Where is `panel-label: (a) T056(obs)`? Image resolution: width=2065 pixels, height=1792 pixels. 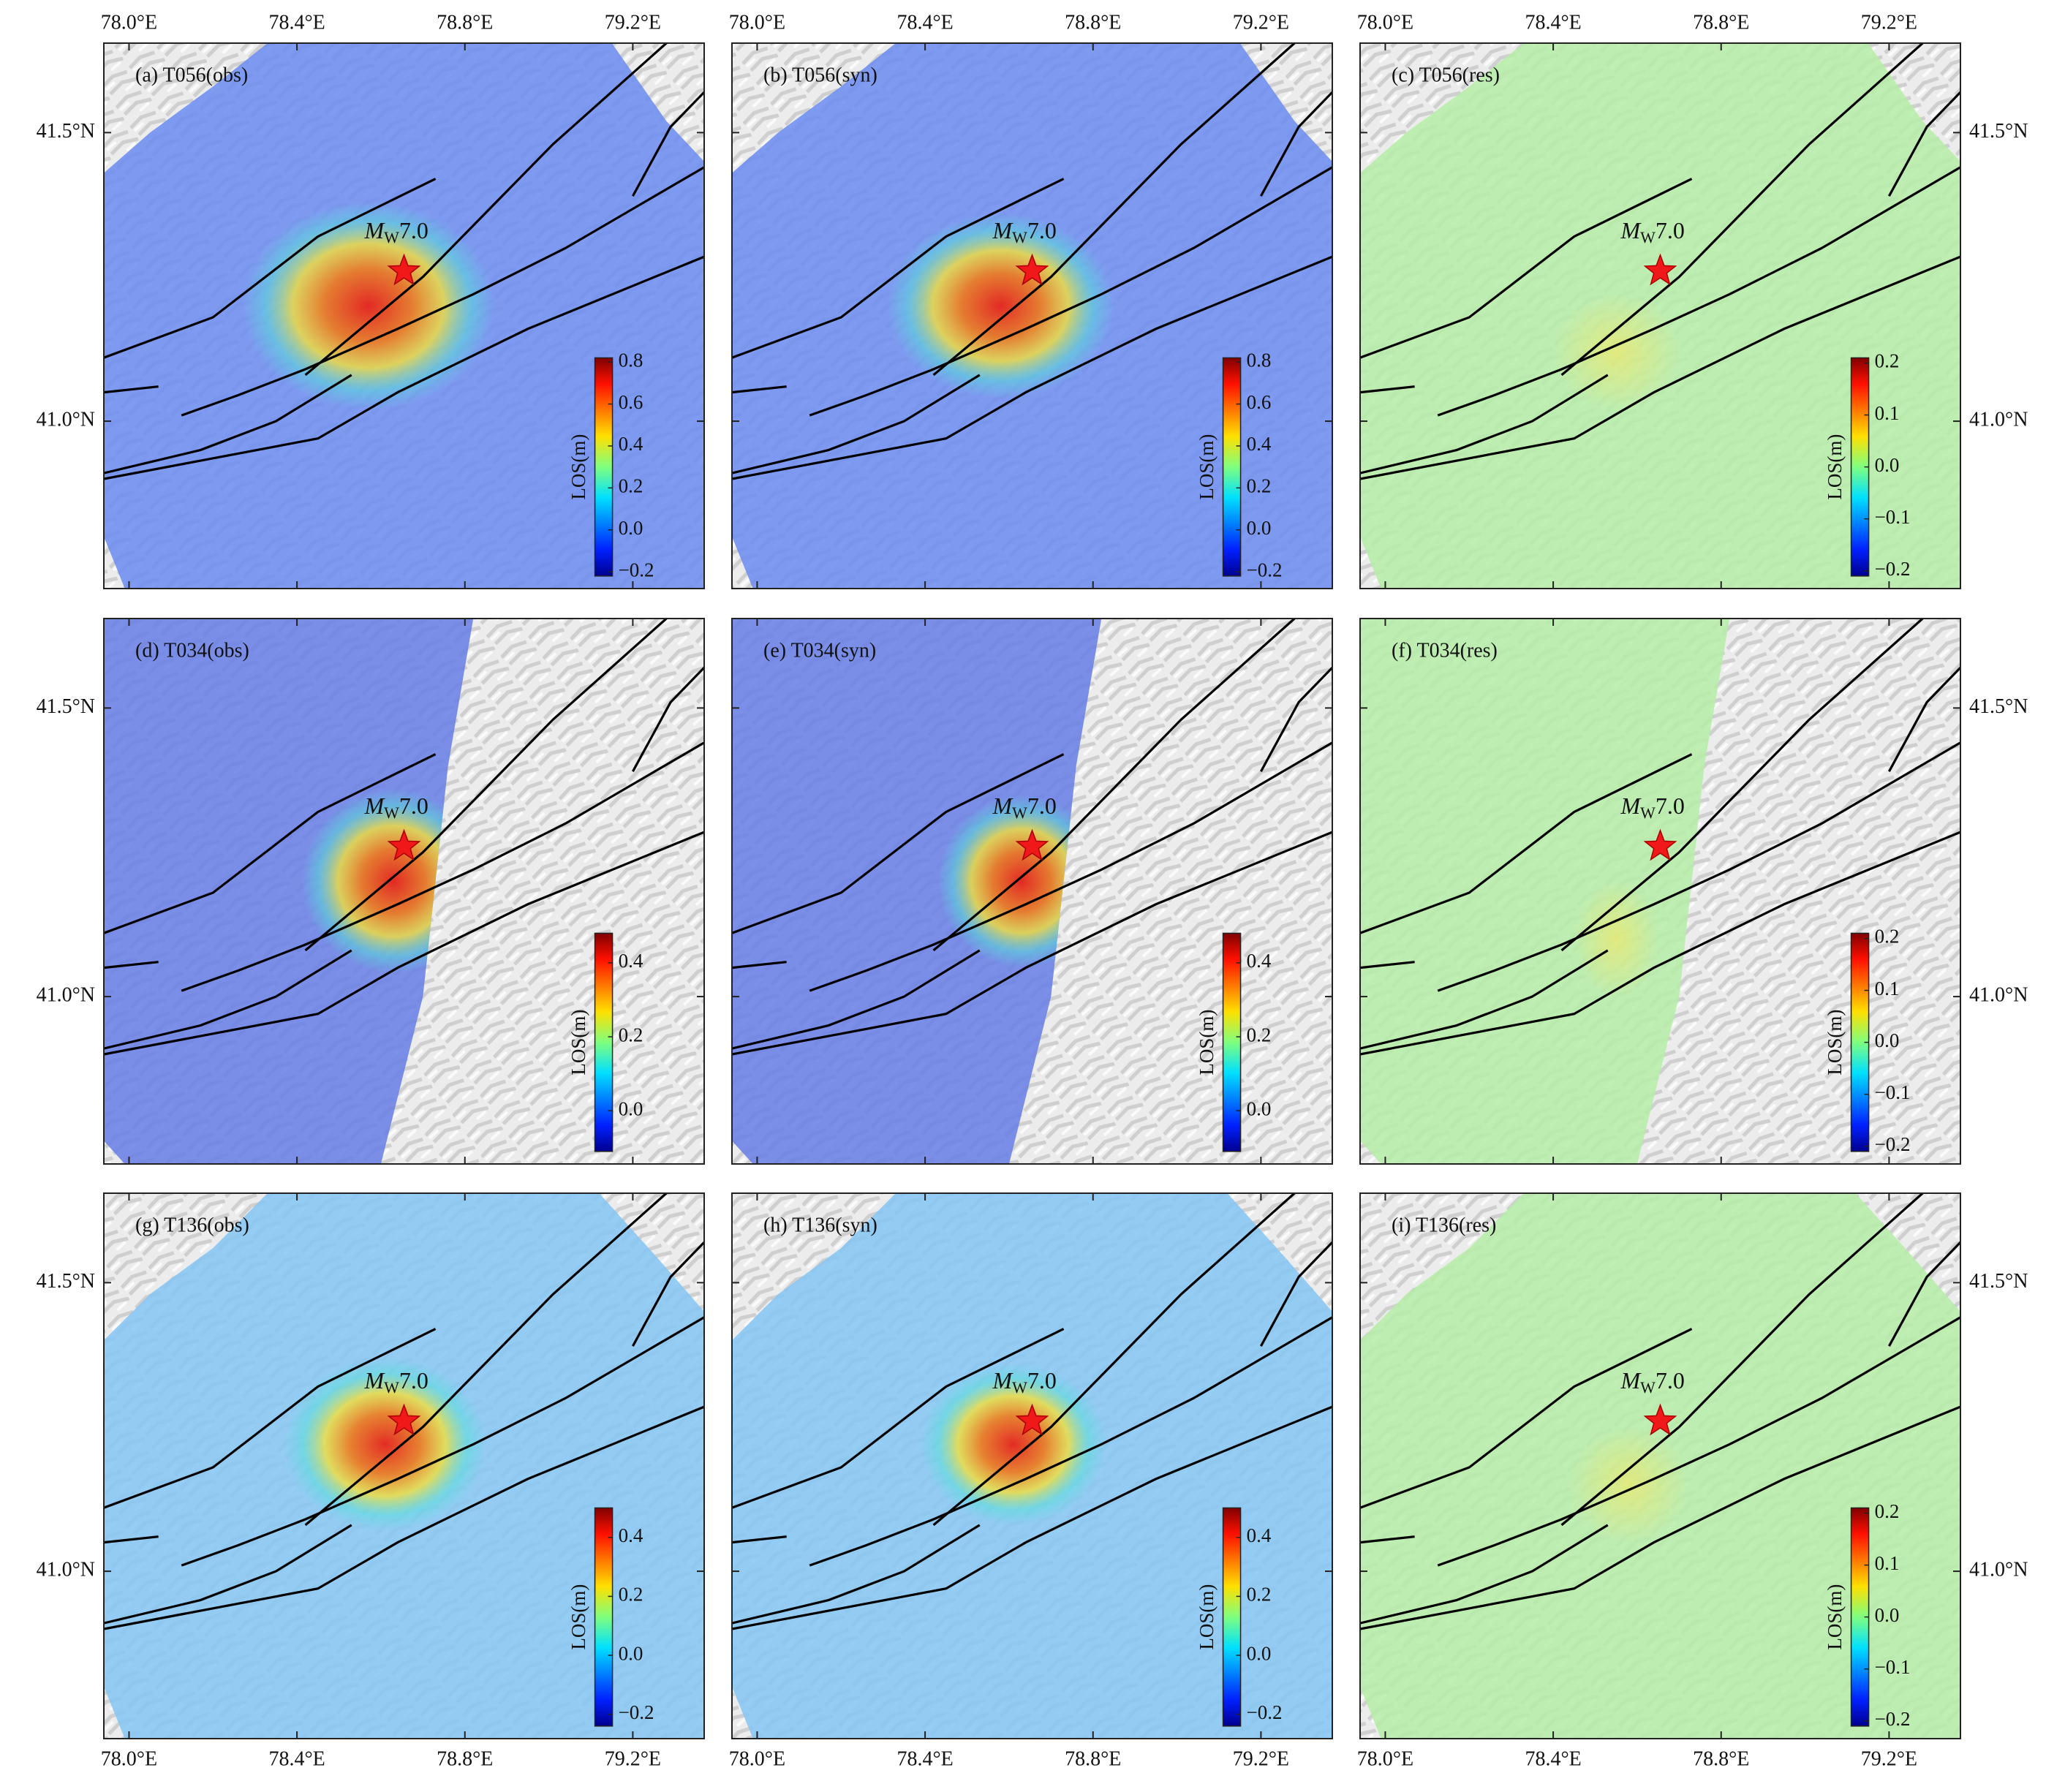 panel-label: (a) T056(obs) is located at coordinates (192, 75).